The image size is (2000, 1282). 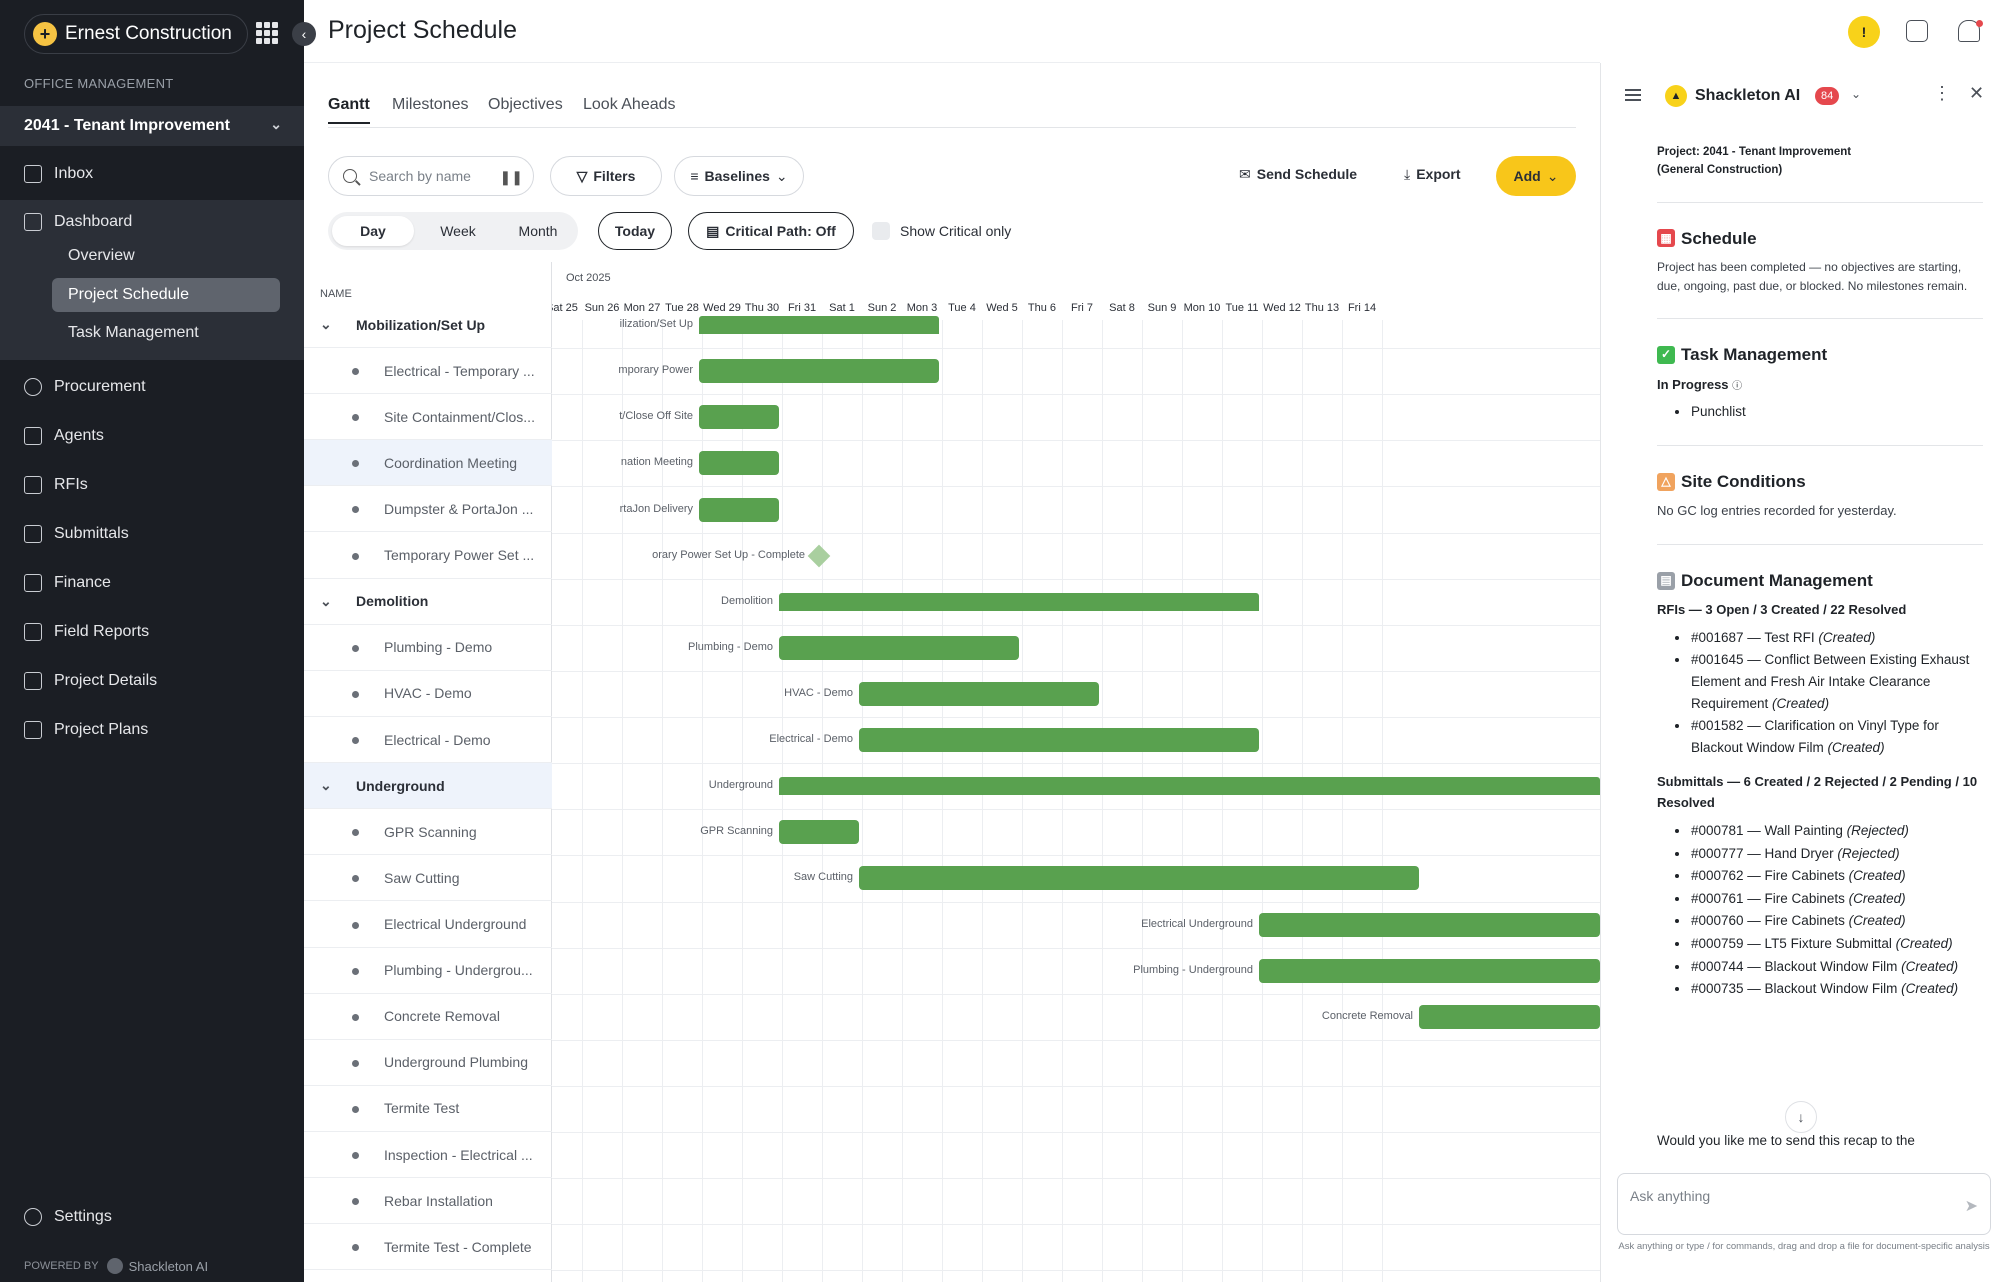 I want to click on sidebar-item-project-details: Project Details, so click(x=152, y=681).